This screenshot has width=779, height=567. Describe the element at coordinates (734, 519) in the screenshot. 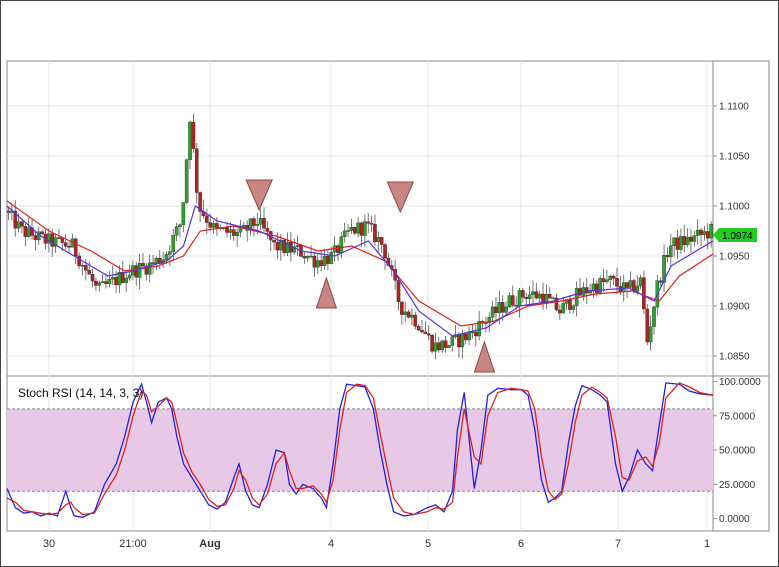

I see `stoch-tick-label: 0.0000` at that location.